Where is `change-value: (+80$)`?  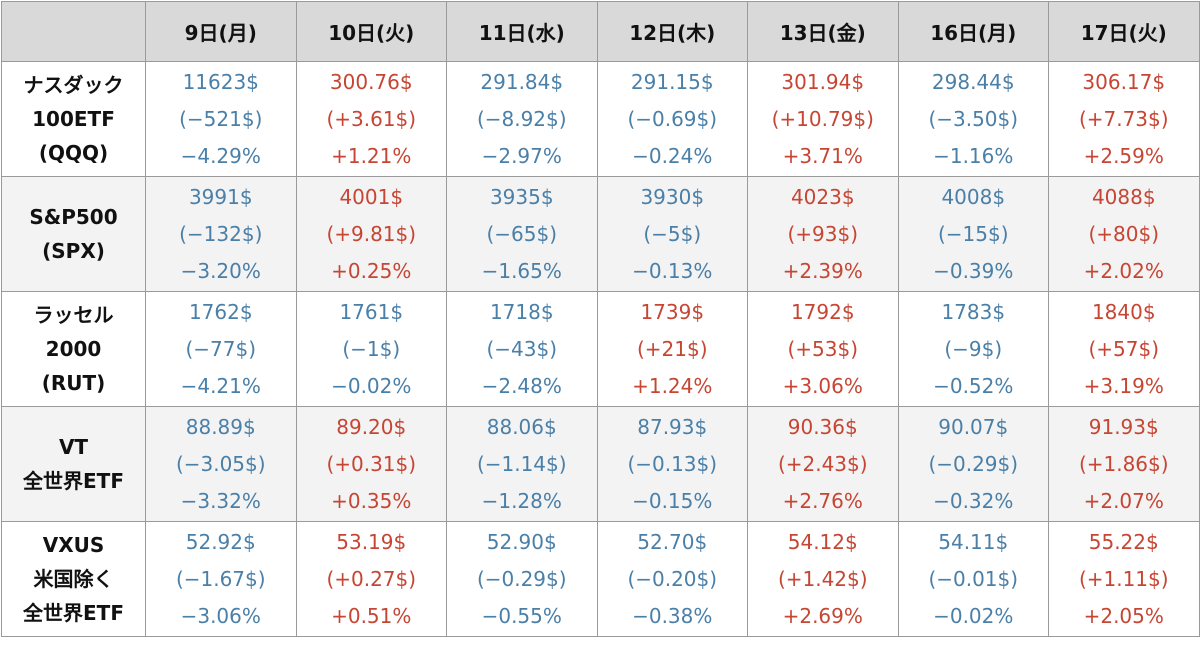 change-value: (+80$) is located at coordinates (1124, 233).